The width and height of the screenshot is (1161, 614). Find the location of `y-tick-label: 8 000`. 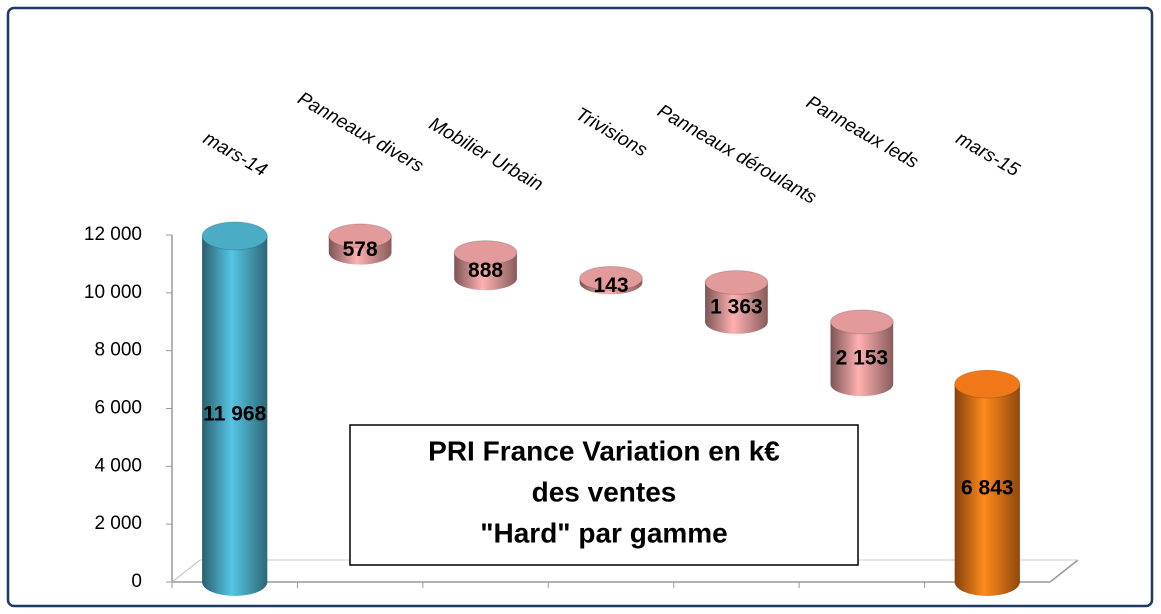

y-tick-label: 8 000 is located at coordinates (118, 350).